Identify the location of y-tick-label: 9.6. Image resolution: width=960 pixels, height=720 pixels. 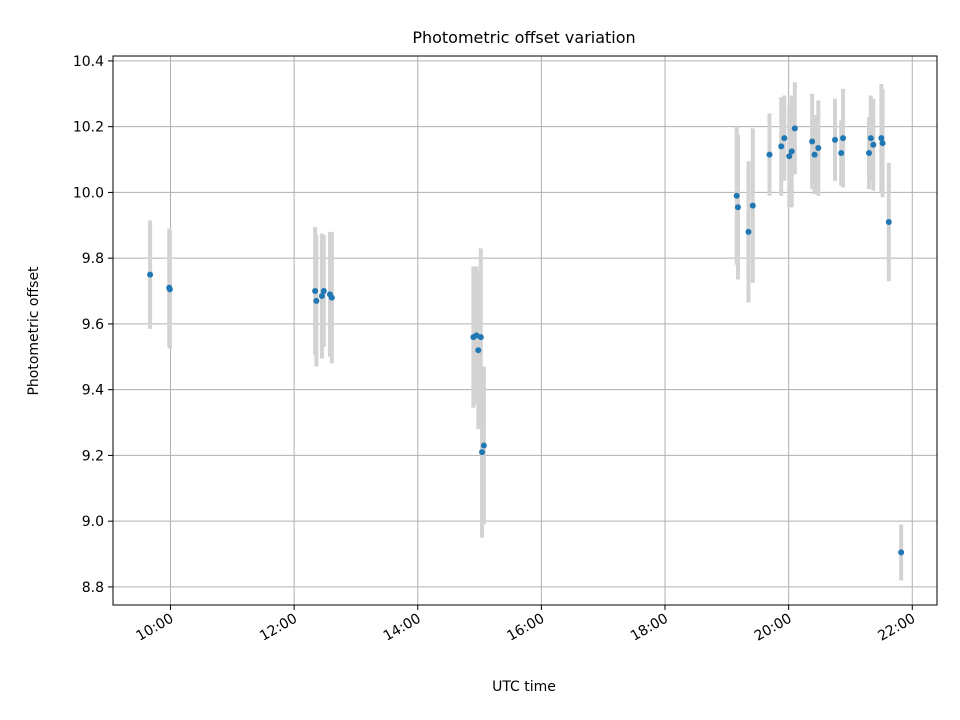
(93, 325).